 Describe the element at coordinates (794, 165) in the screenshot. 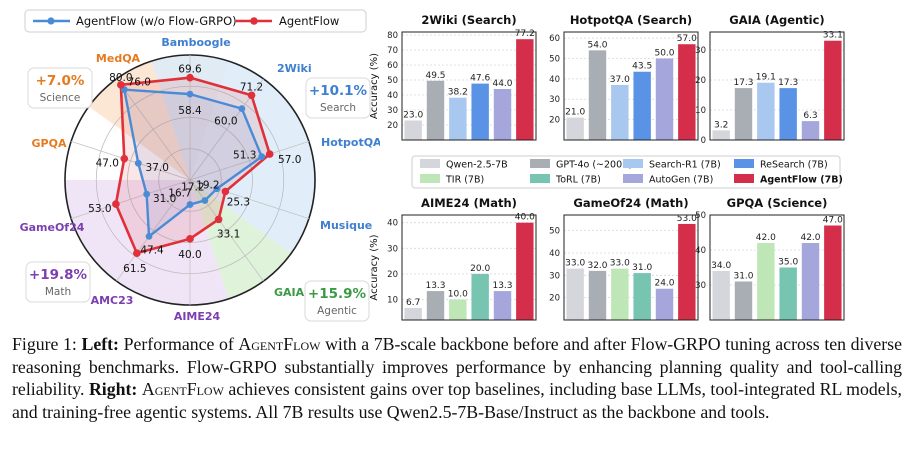

I see `legend-label: ReSearch (7B)` at that location.